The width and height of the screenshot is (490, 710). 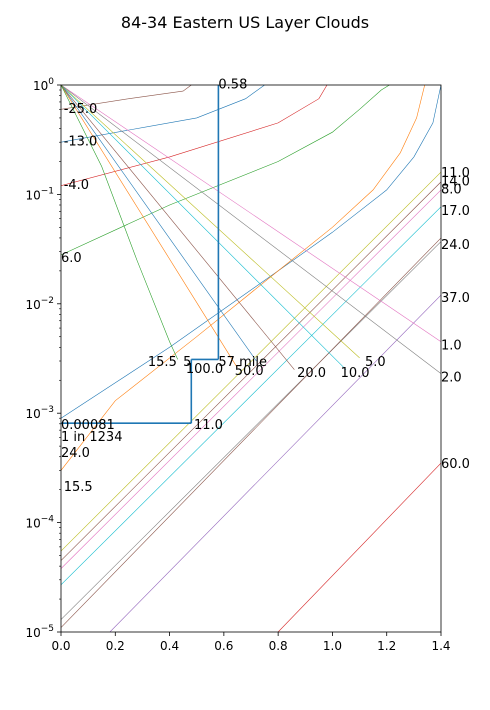 I want to click on x-tick-label: 1.0, so click(x=332, y=646).